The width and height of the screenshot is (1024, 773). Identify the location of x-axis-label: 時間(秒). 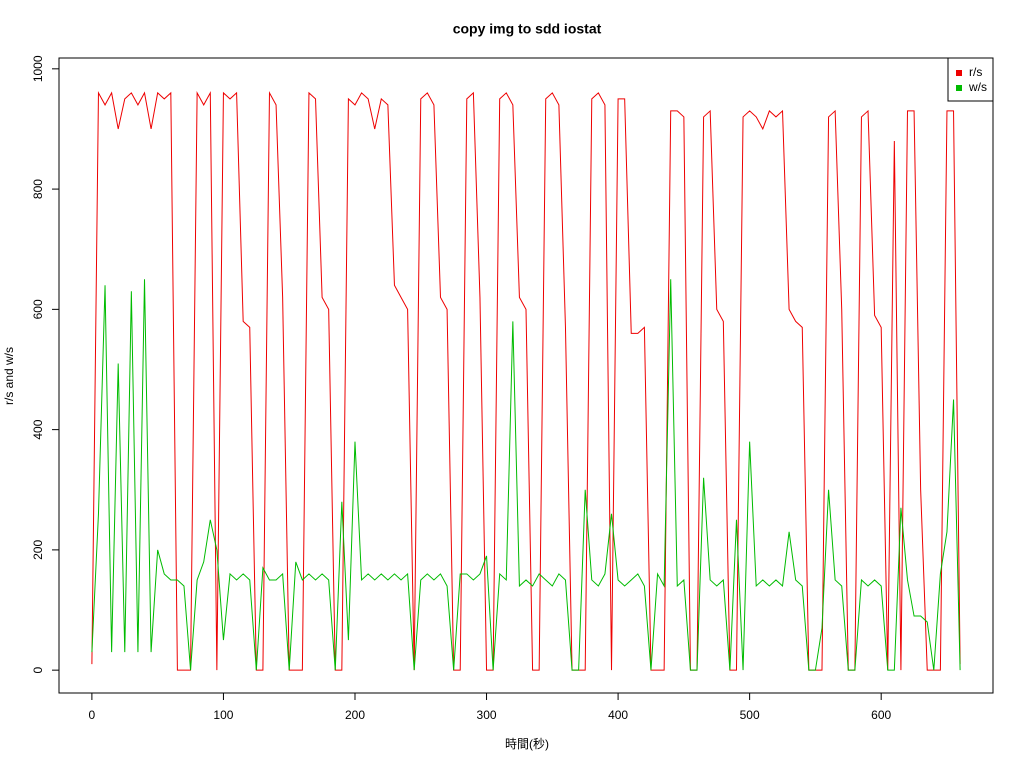
(527, 744).